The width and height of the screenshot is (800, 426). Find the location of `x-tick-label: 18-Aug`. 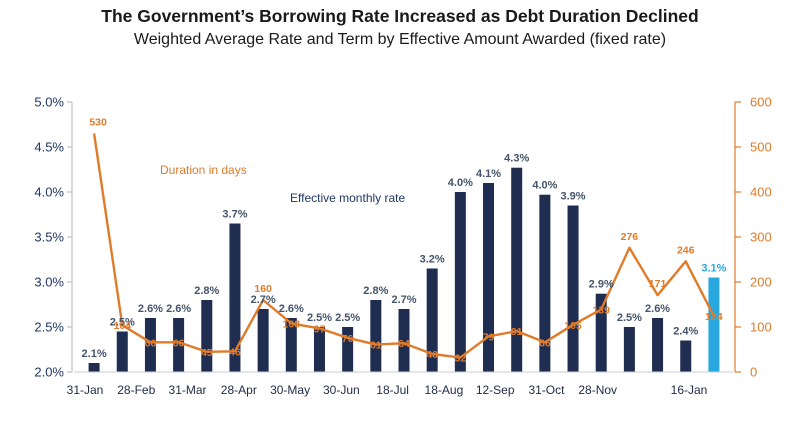

x-tick-label: 18-Aug is located at coordinates (444, 390).